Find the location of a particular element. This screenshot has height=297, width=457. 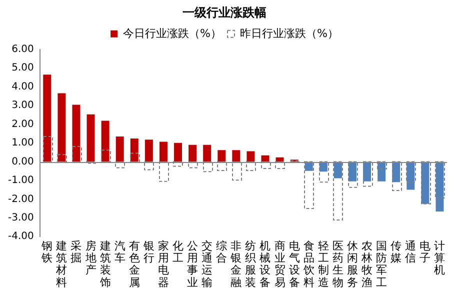

legend-label: 昨日行业涨跌（%） is located at coordinates (289, 33).